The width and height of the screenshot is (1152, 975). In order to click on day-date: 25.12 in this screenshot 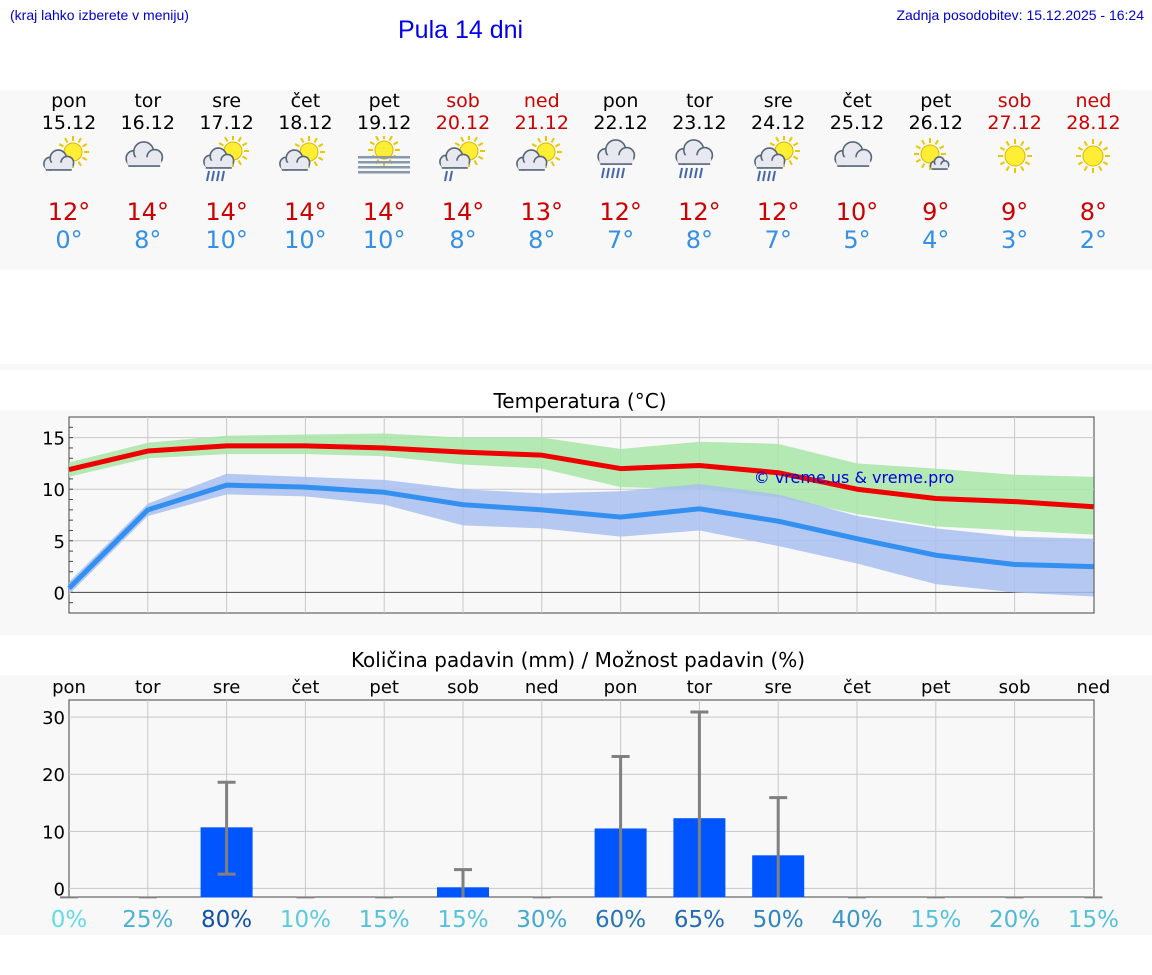, I will do `click(857, 123)`.